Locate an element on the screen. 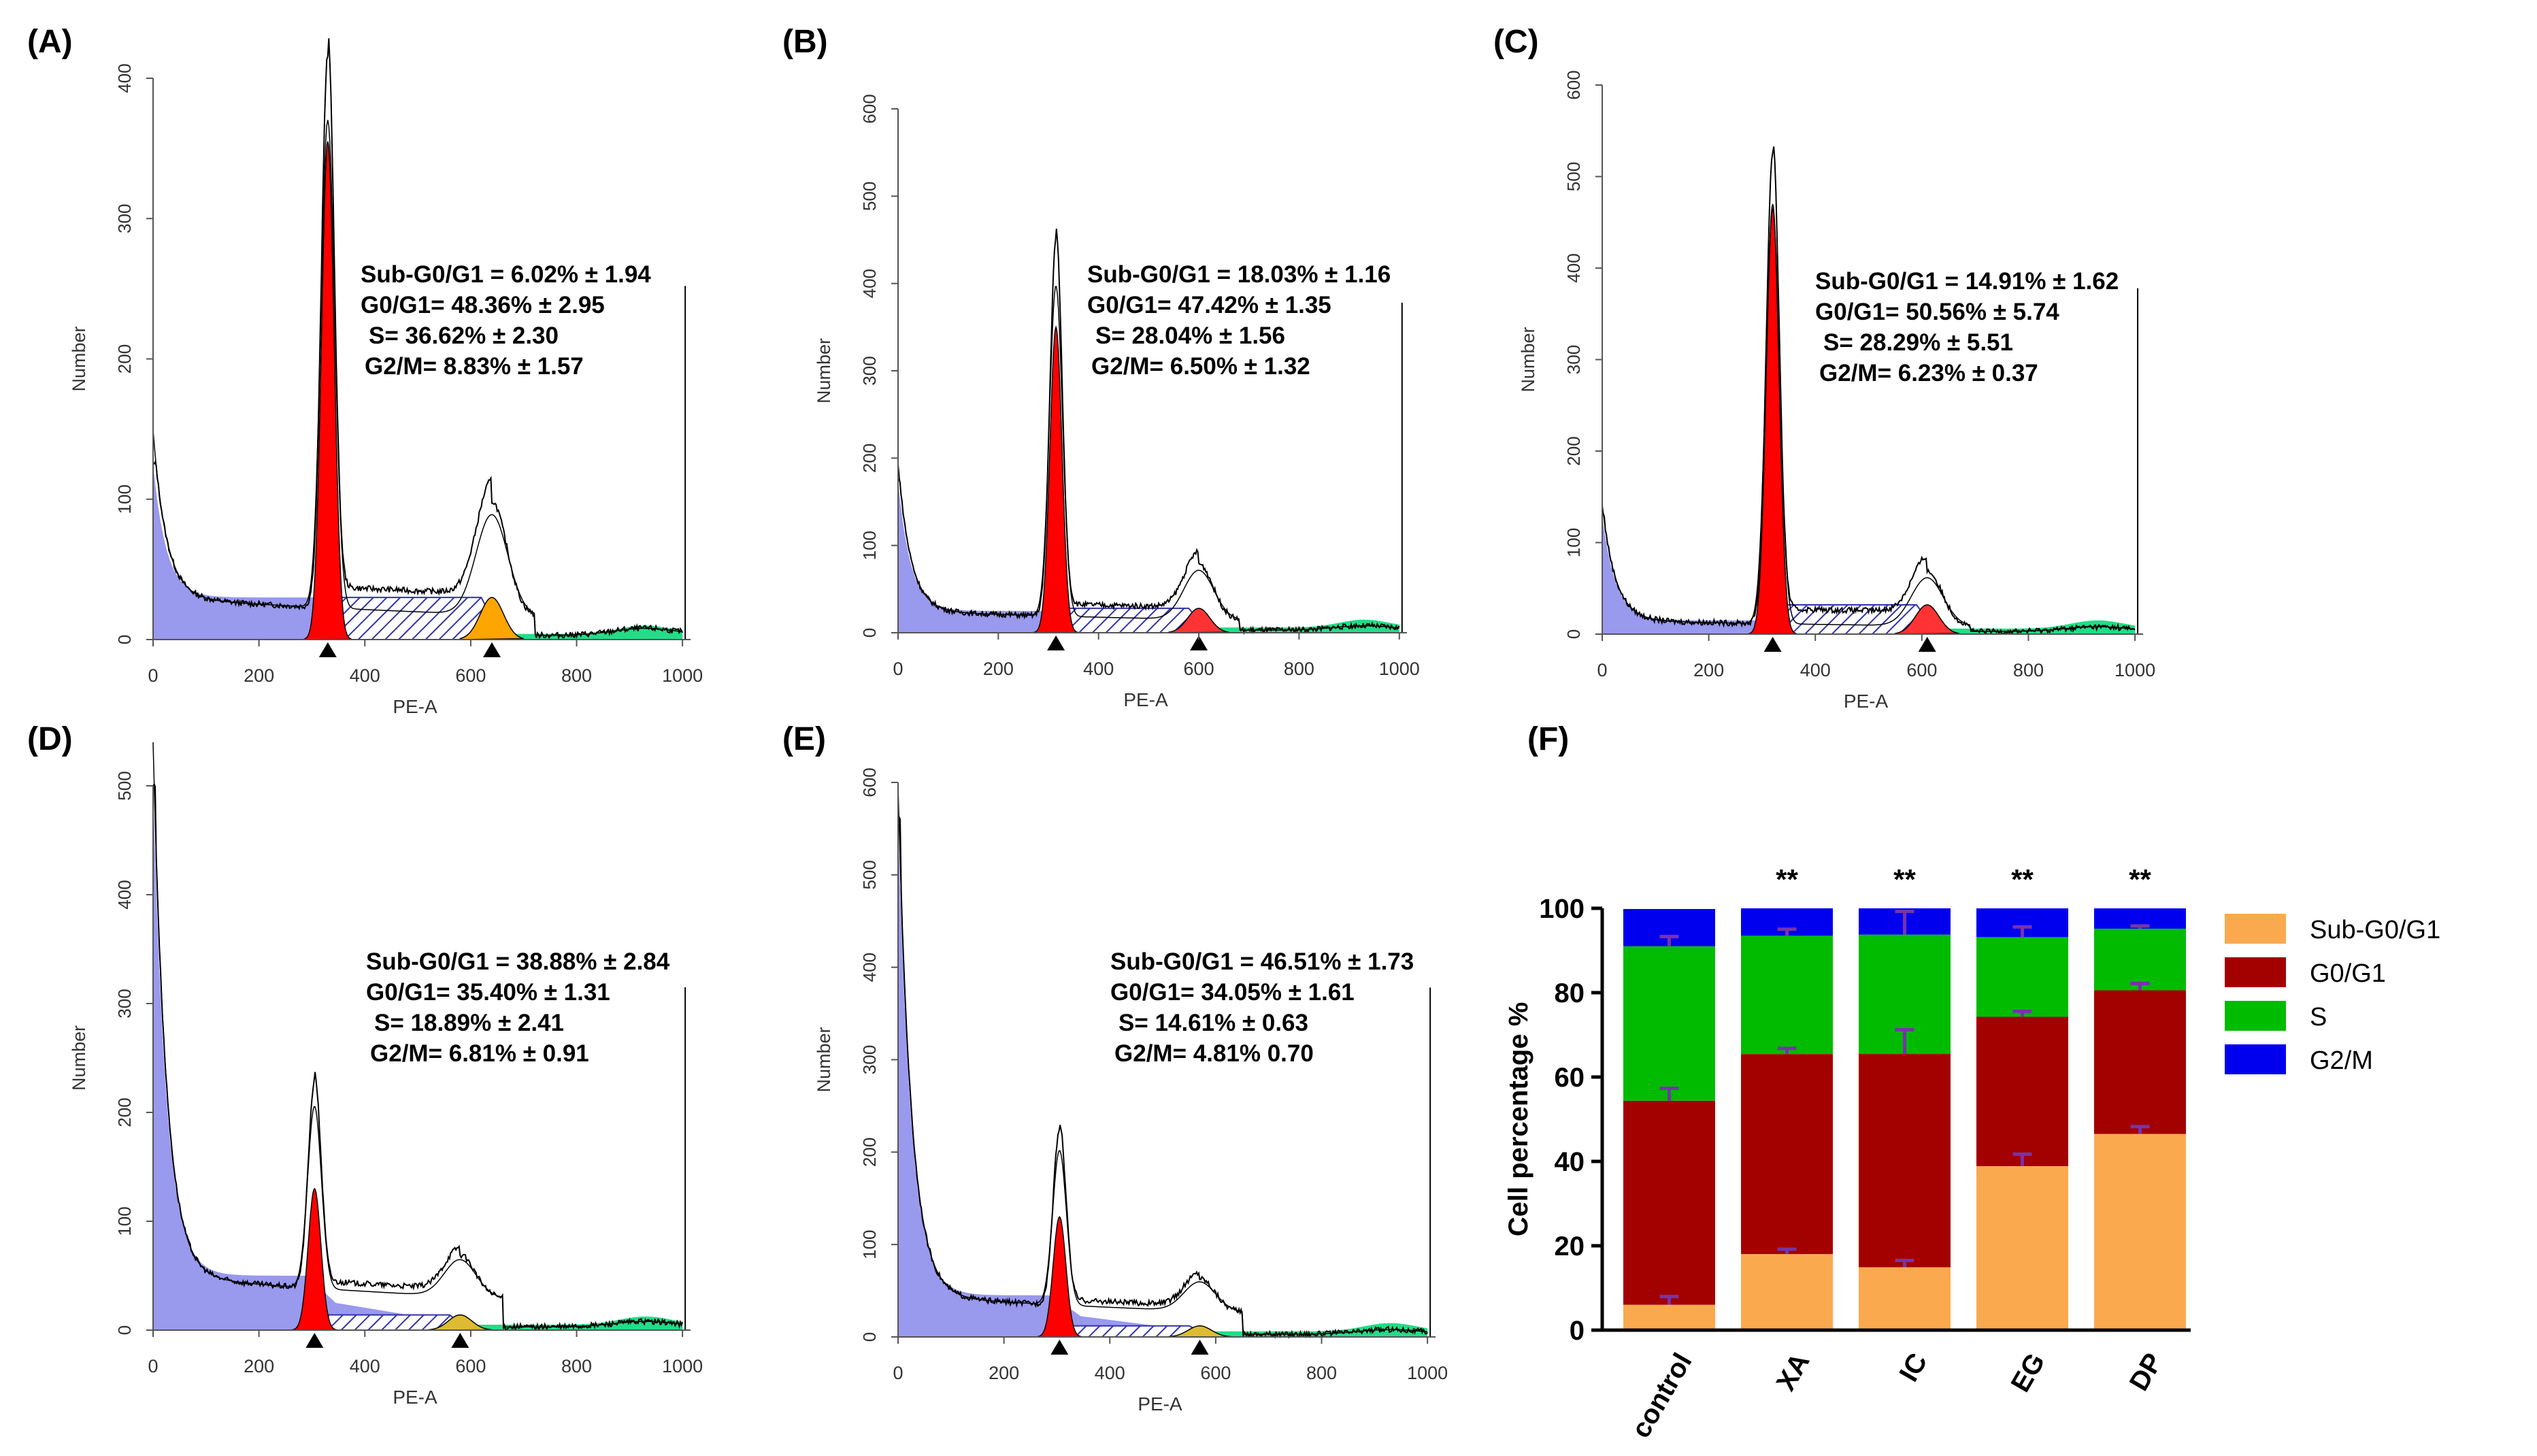  stat-line: G0/G1= 35.40% ± 1.31 is located at coordinates (488, 993).